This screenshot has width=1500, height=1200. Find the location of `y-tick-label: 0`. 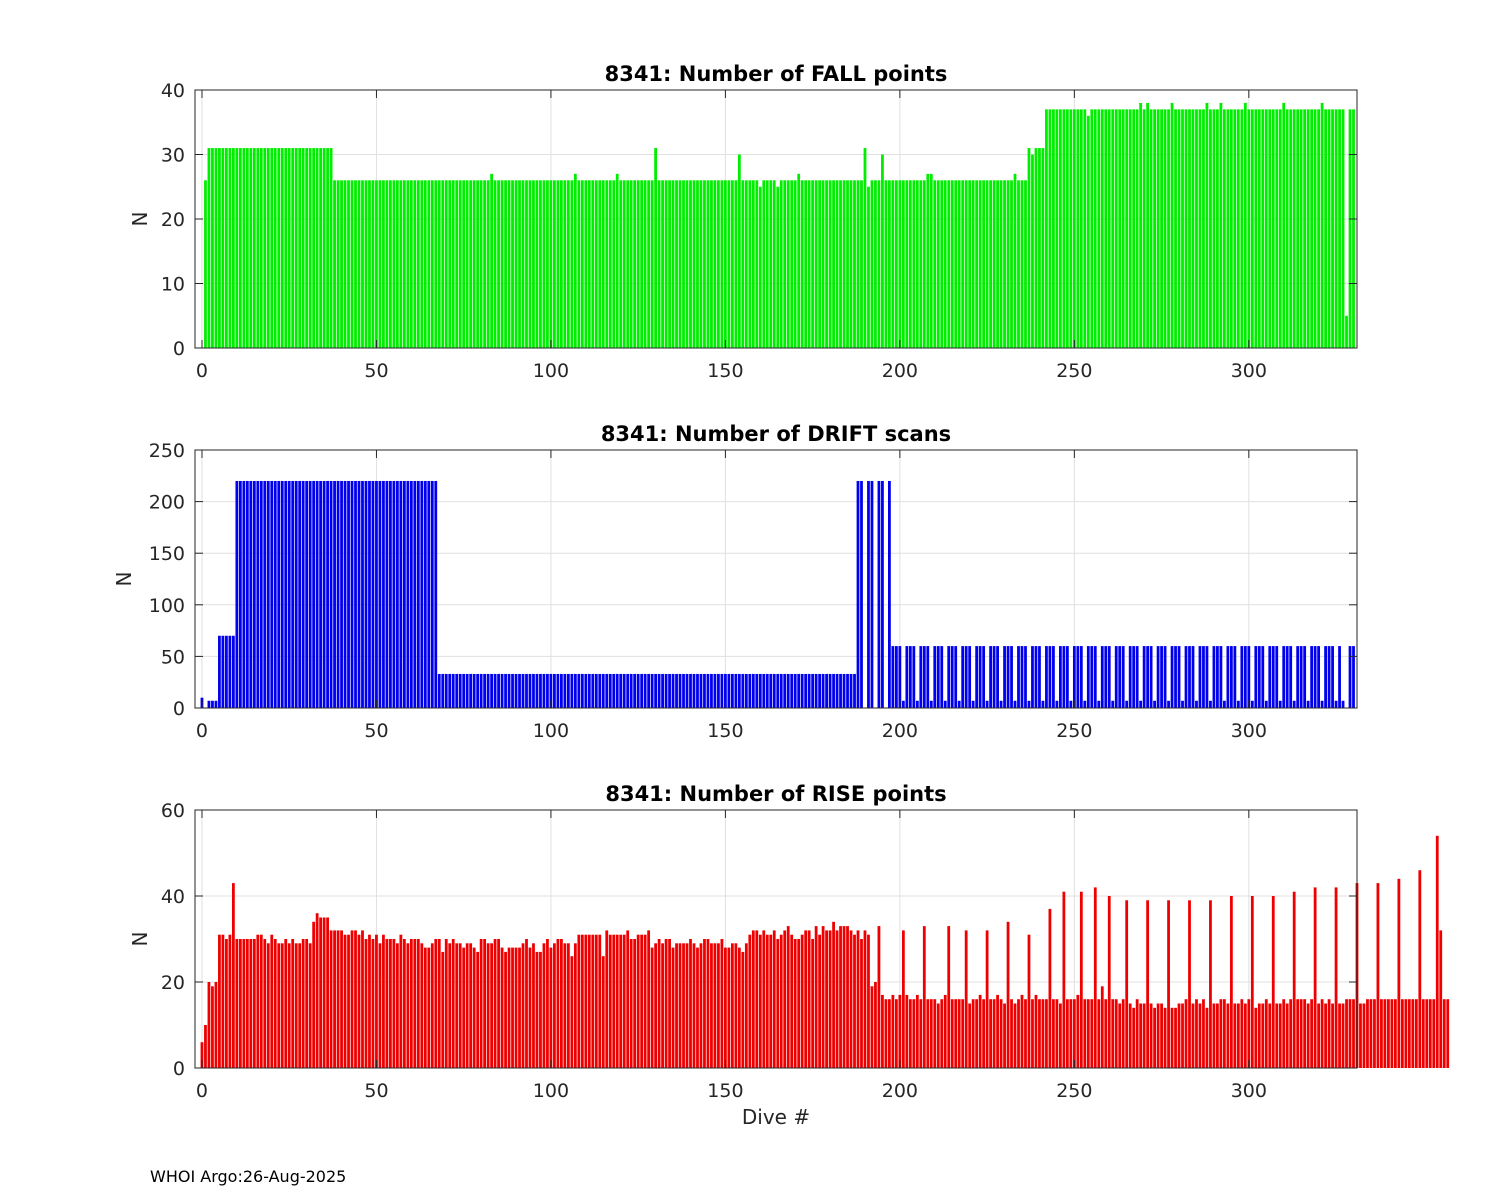

y-tick-label: 0 is located at coordinates (179, 709).